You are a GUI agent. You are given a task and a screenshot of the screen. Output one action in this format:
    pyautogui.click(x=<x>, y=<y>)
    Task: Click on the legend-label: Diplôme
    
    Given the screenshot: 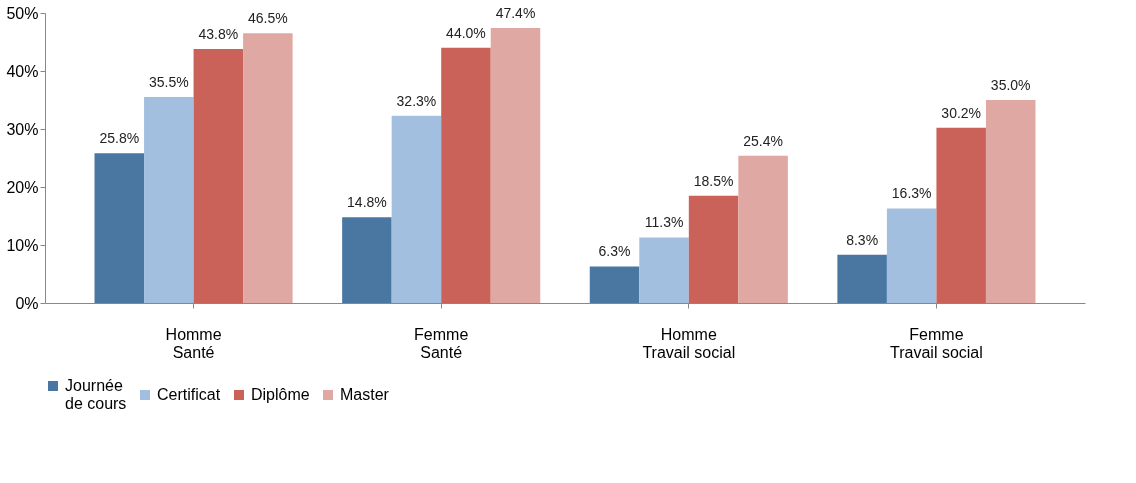 What is the action you would take?
    pyautogui.click(x=280, y=394)
    